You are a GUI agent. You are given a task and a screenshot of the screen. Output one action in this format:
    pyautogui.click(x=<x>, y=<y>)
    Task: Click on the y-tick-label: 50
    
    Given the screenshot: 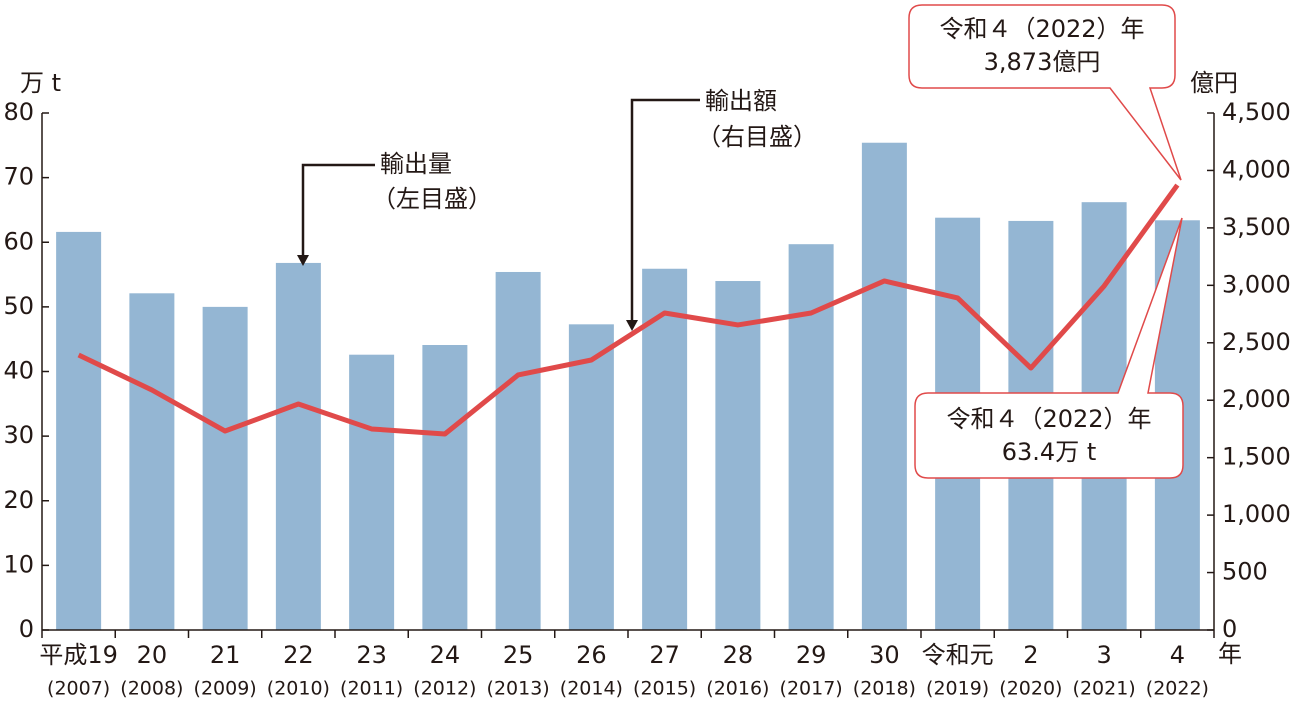 What is the action you would take?
    pyautogui.click(x=18, y=306)
    